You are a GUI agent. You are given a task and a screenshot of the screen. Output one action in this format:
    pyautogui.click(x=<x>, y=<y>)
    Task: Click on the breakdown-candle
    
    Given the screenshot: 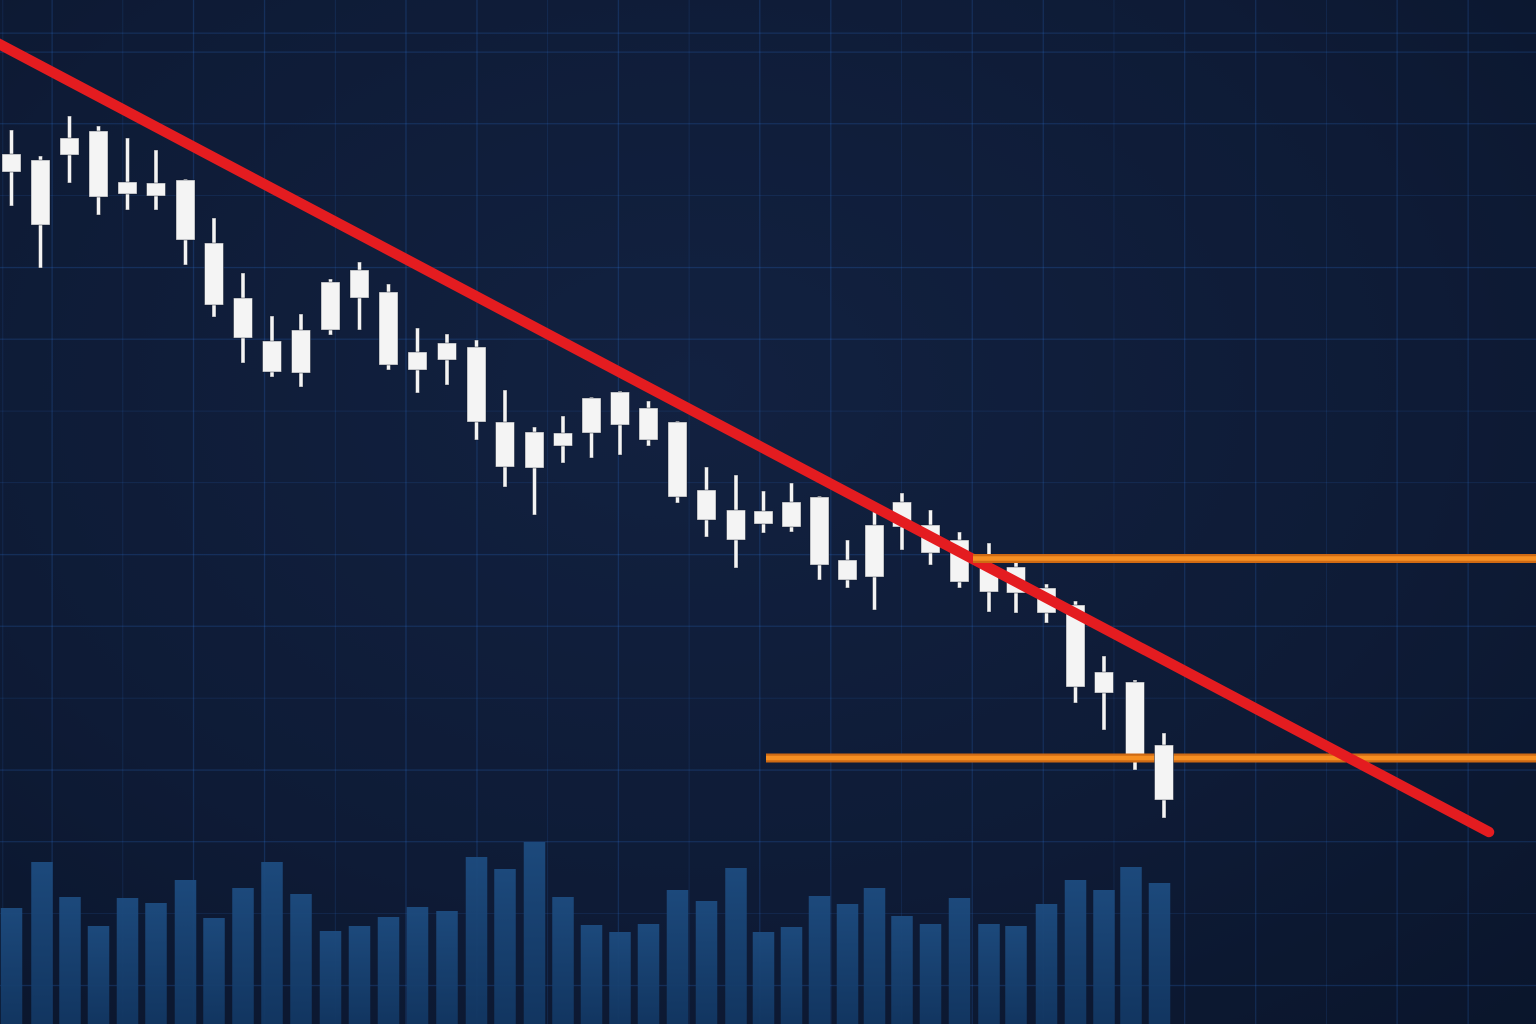 What is the action you would take?
    pyautogui.click(x=1164, y=775)
    